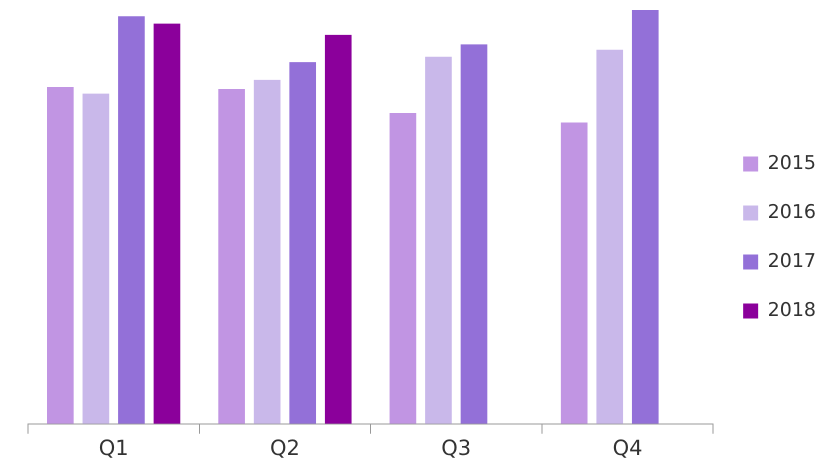 The image size is (836, 465). What do you see at coordinates (792, 309) in the screenshot?
I see `legend-label: 2018` at bounding box center [792, 309].